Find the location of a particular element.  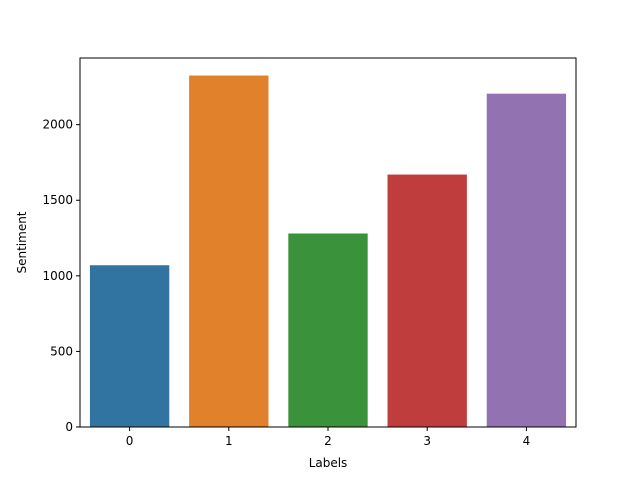

y-tick-label: 0 is located at coordinates (69, 427).